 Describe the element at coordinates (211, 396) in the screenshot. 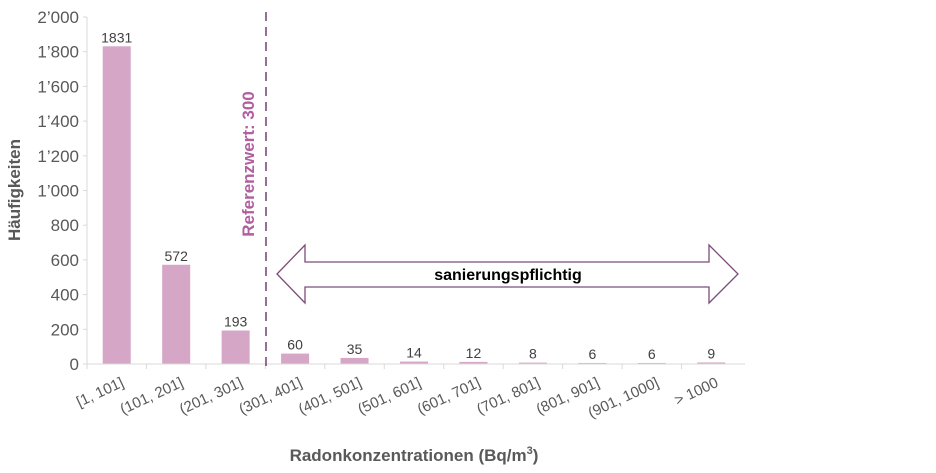

I see `x-tick-label: (201, 301]` at that location.